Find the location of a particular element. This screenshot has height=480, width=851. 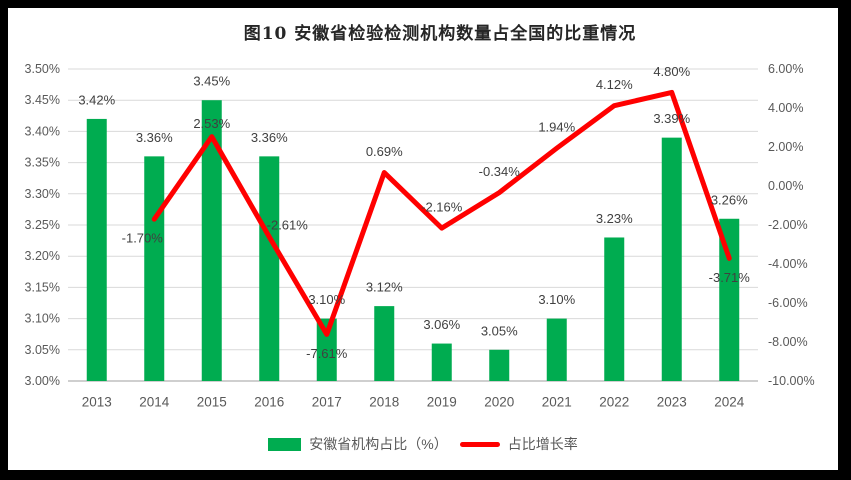

x-axis-label: 2023 is located at coordinates (672, 402).